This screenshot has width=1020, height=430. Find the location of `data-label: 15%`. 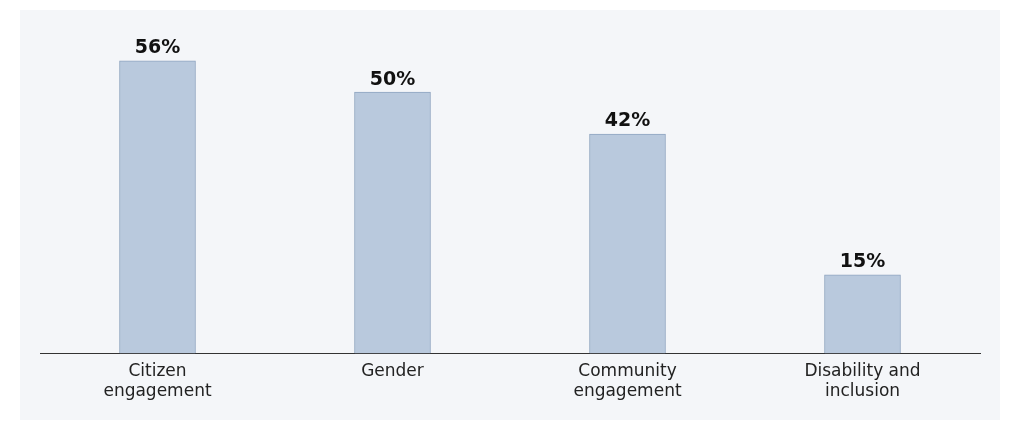

data-label: 15% is located at coordinates (862, 260).